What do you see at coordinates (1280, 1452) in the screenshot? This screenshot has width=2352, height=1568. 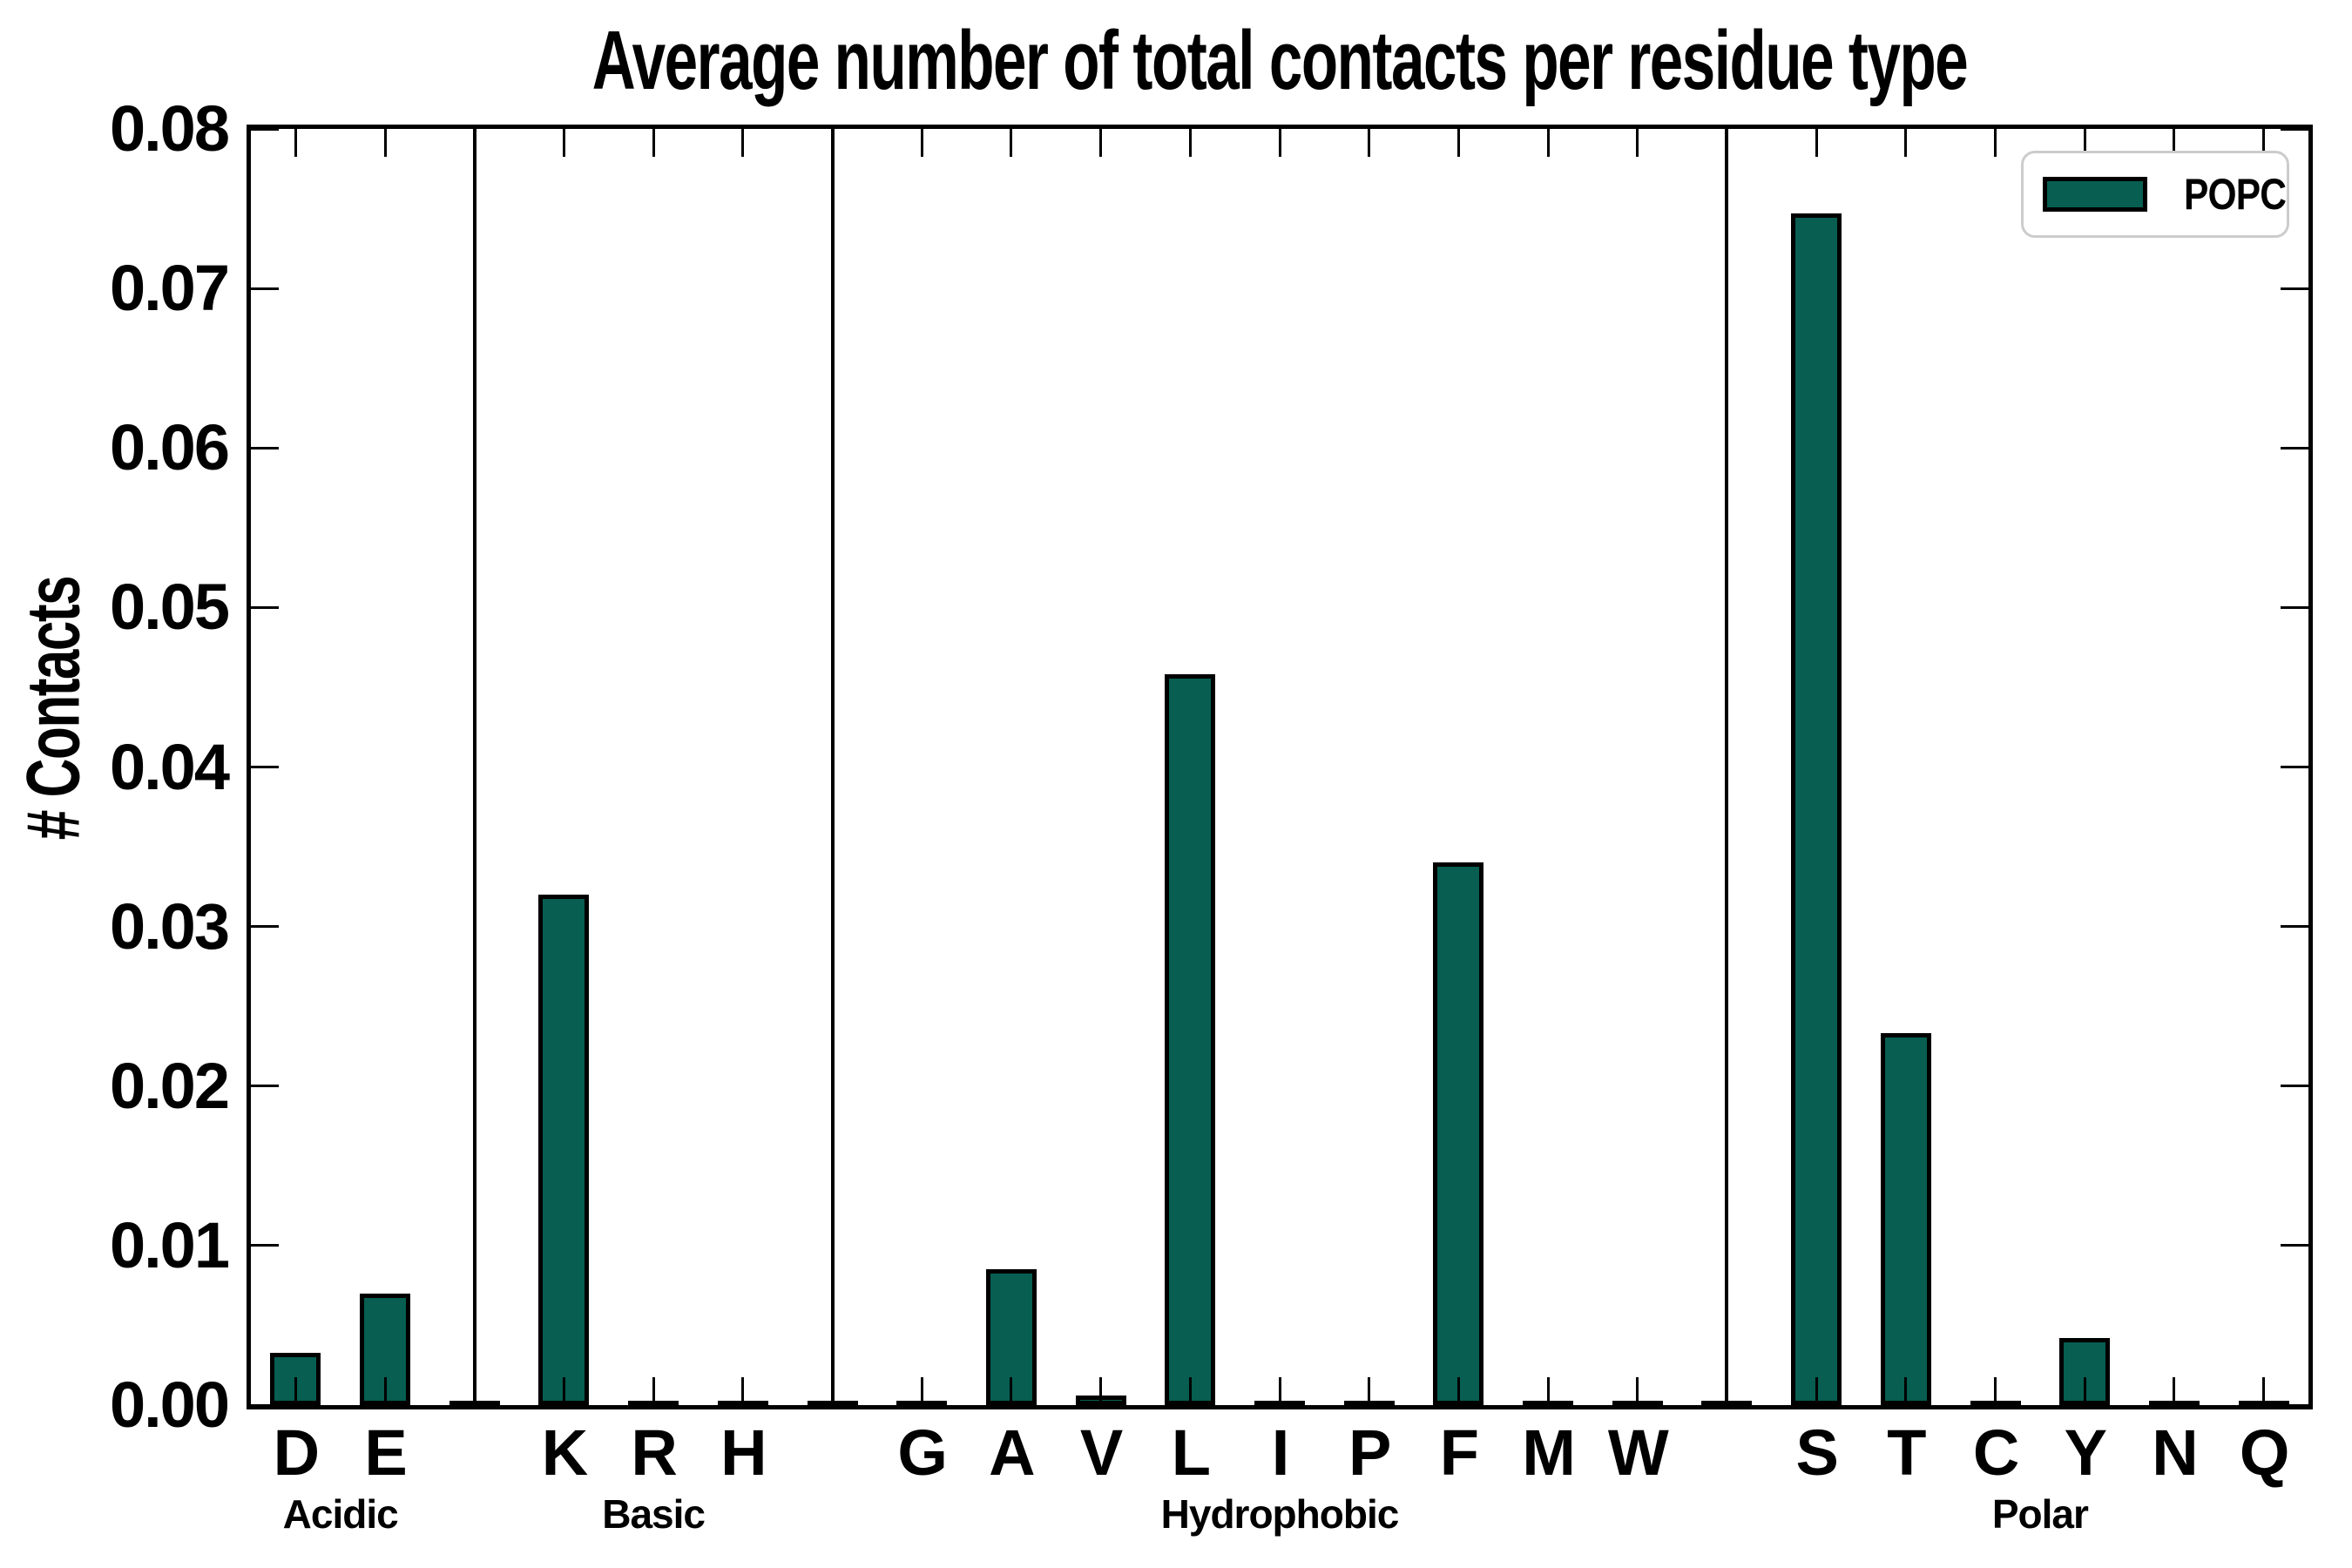 I see `x-tick-label-I: I` at bounding box center [1280, 1452].